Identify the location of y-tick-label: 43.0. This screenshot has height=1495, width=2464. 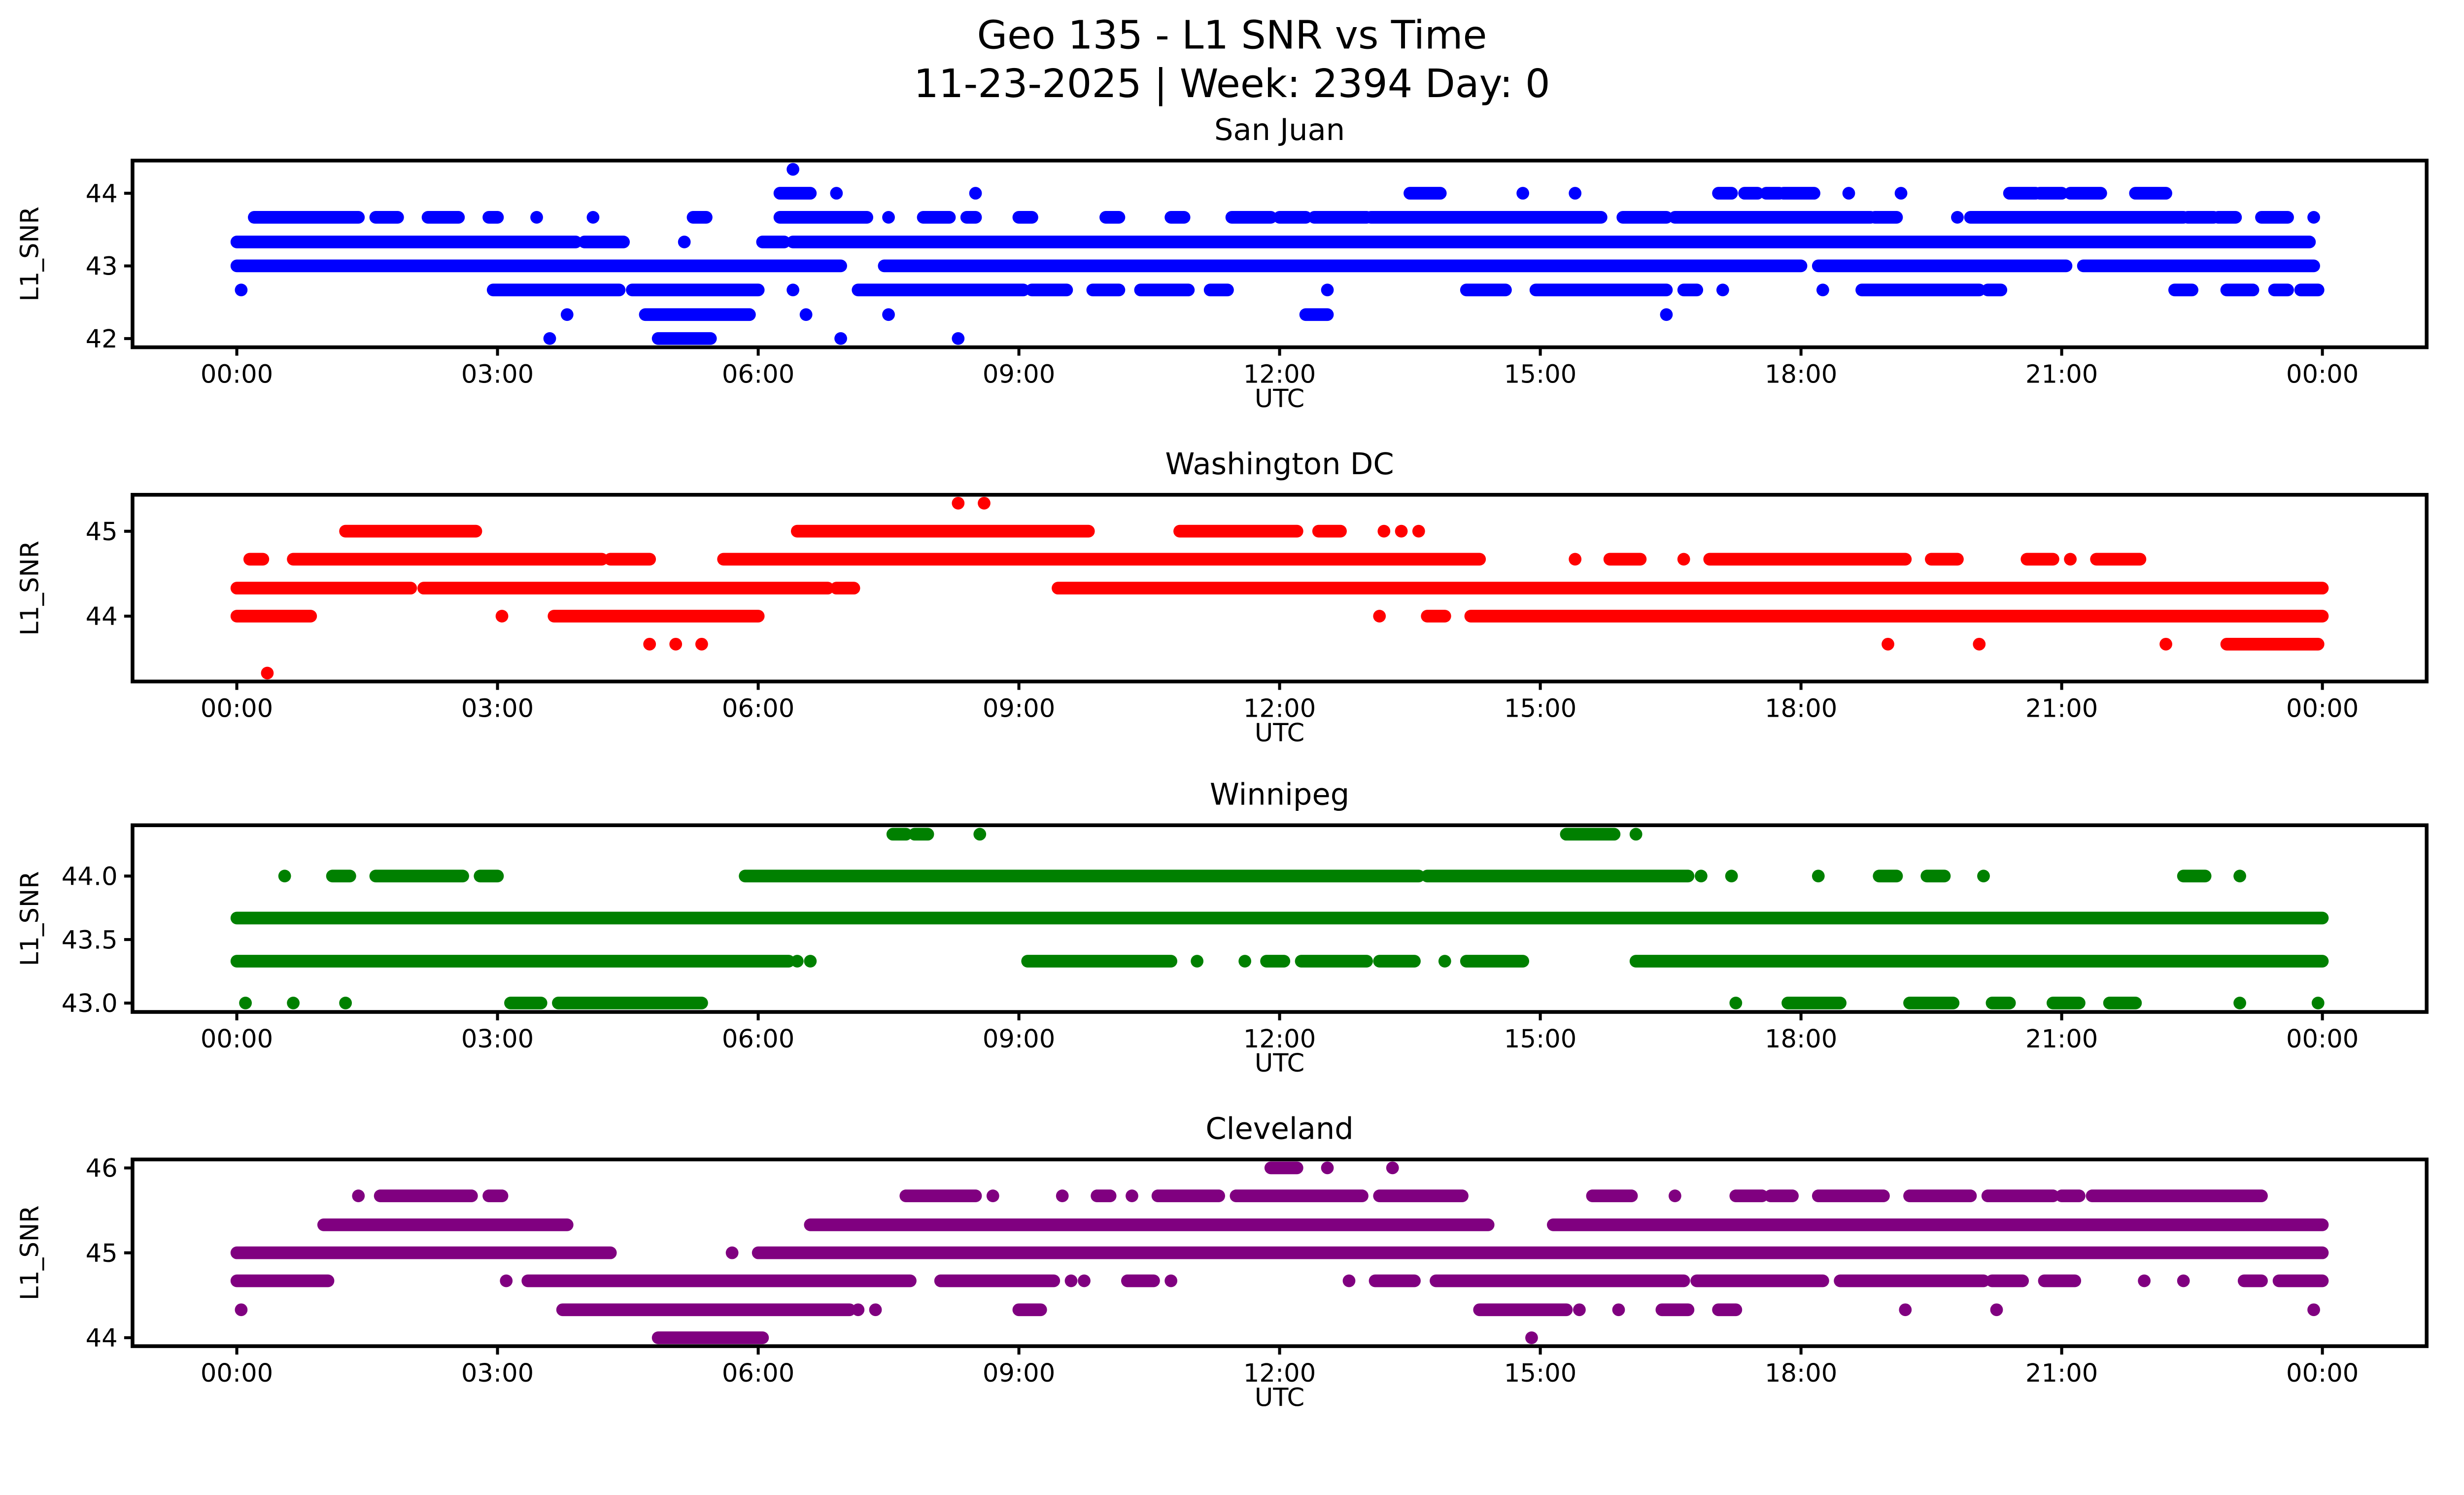
(90, 1003).